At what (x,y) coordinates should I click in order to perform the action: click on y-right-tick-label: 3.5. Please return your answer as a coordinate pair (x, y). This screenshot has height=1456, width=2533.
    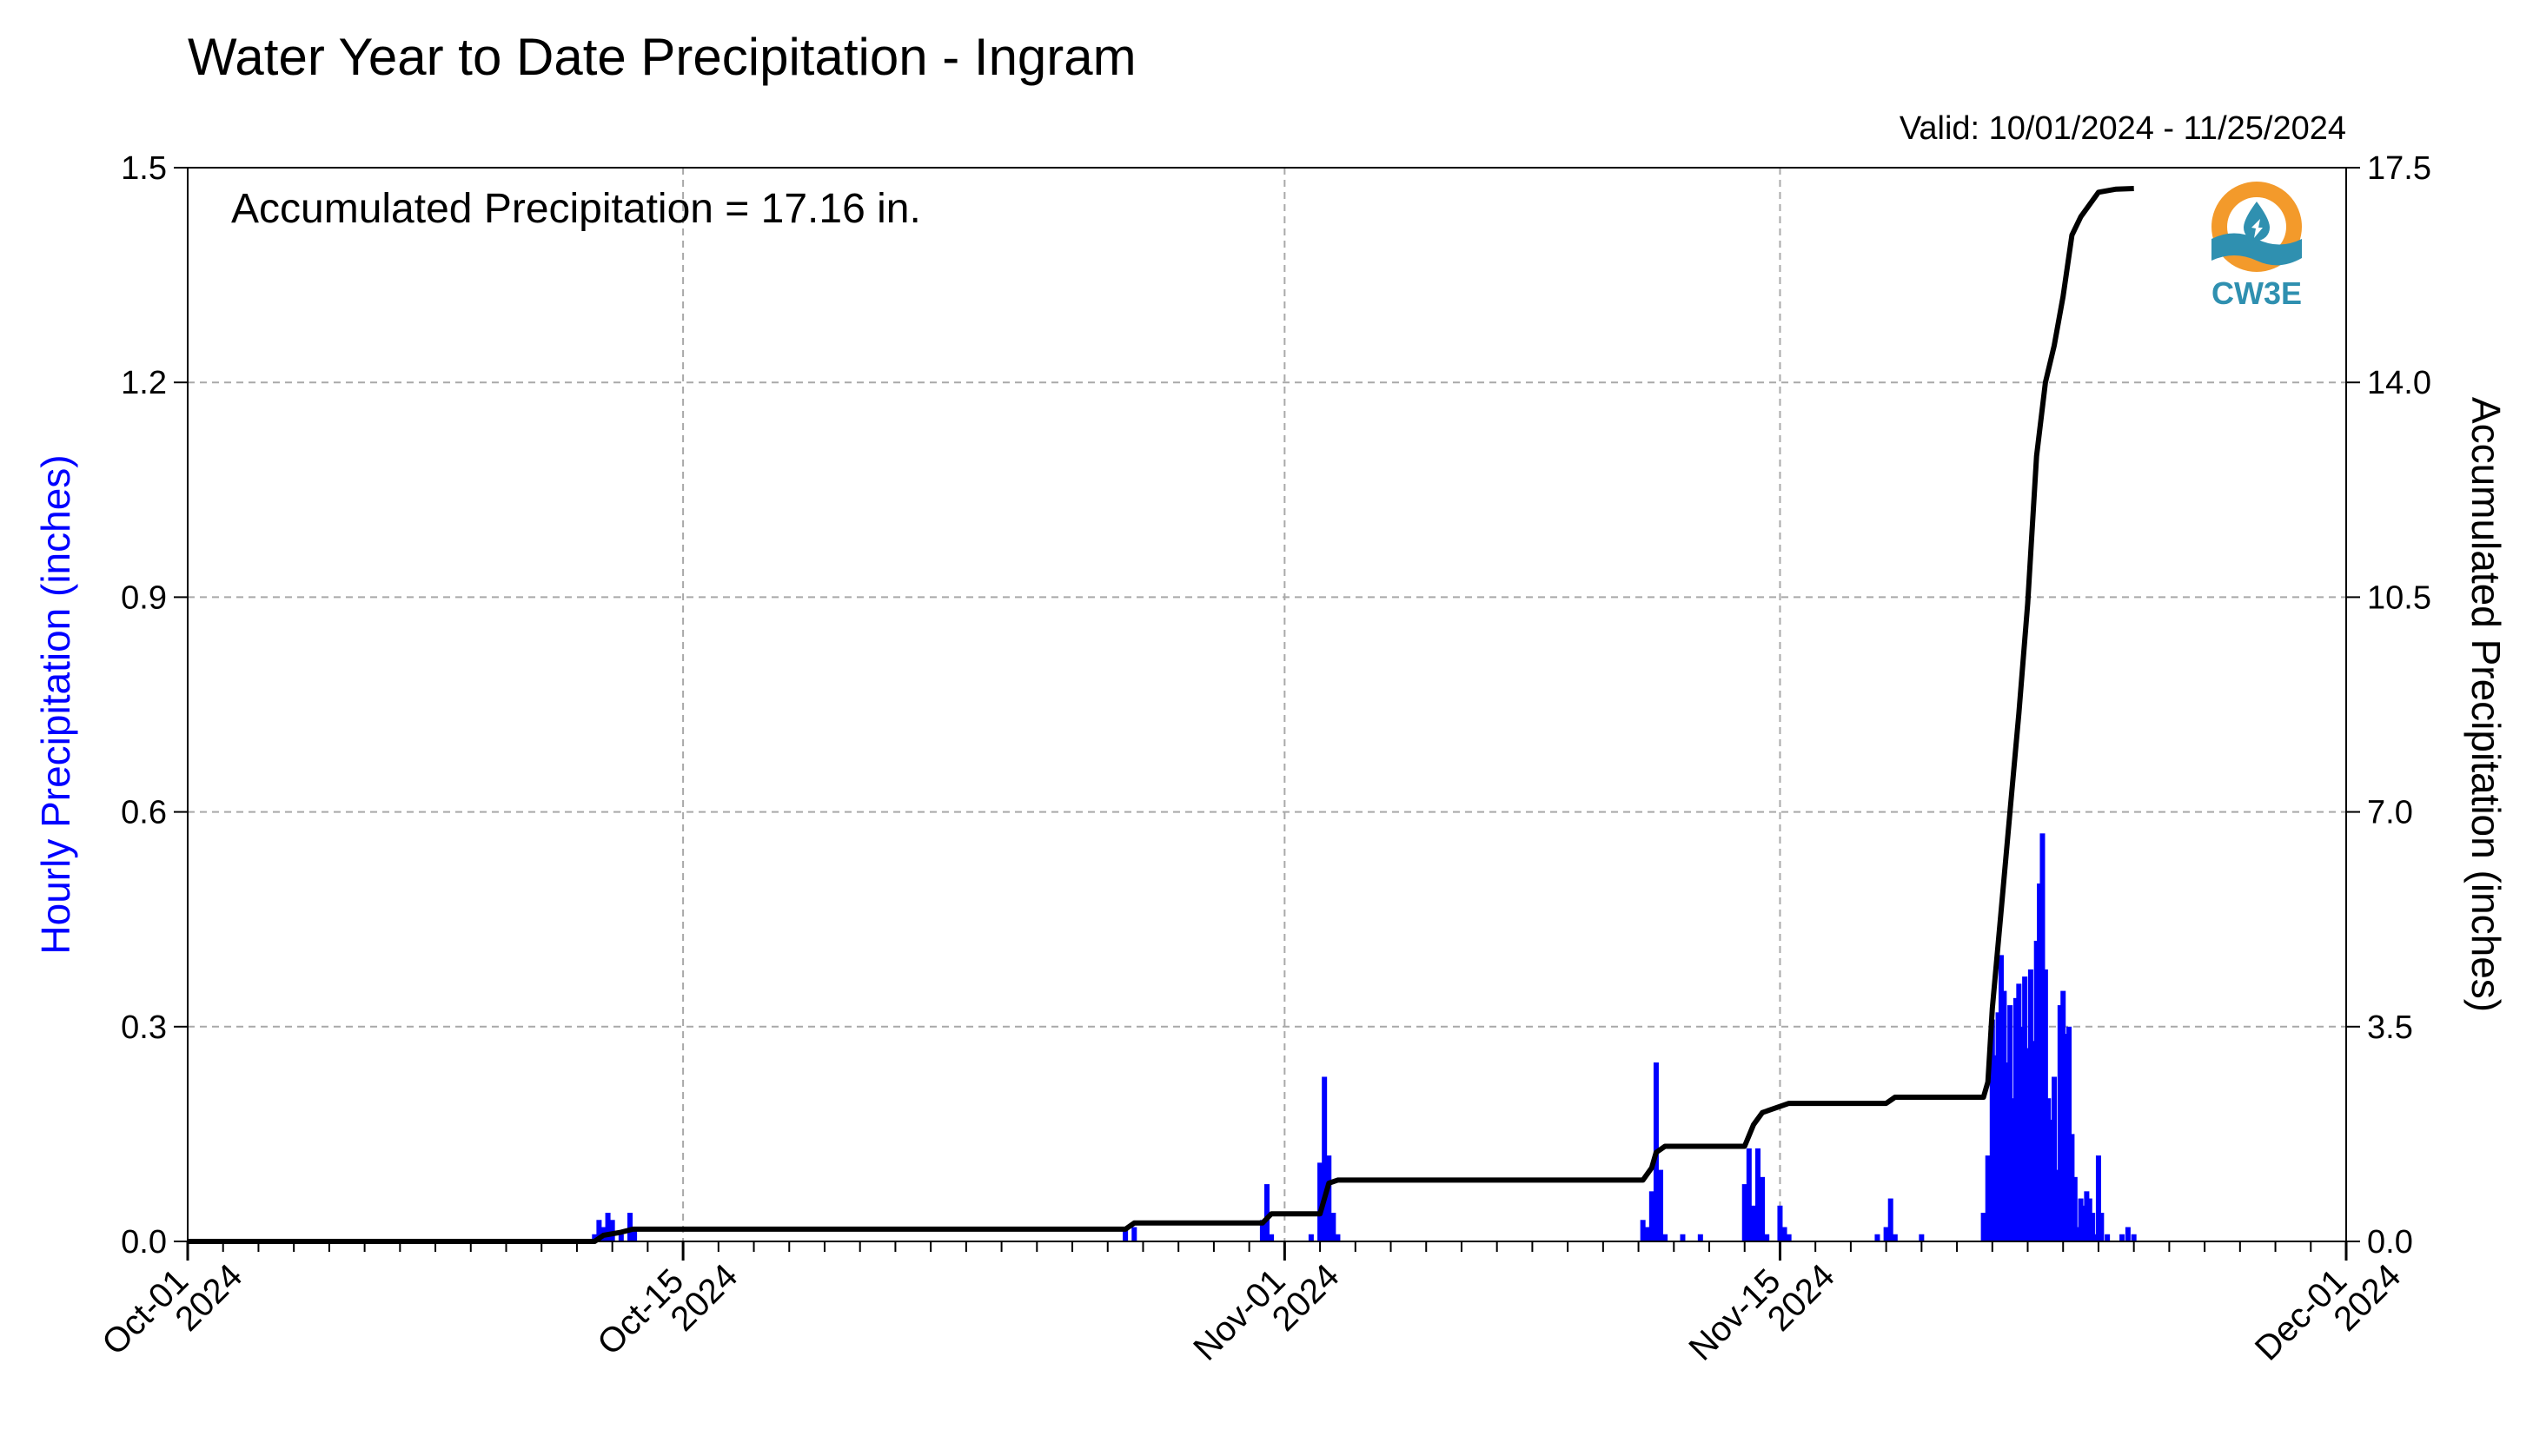
    Looking at the image, I should click on (2390, 1027).